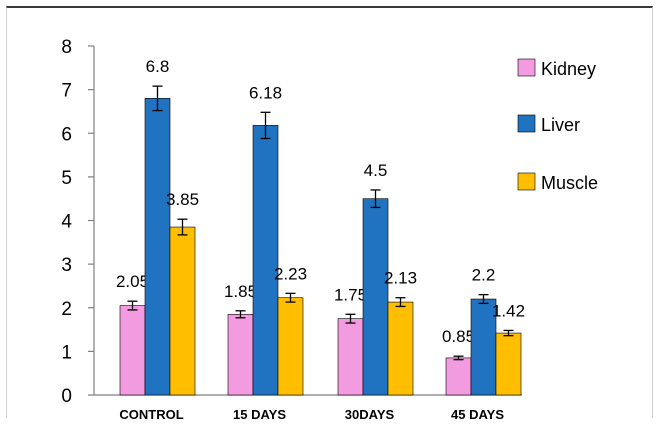  Describe the element at coordinates (66, 396) in the screenshot. I see `y-tick-label: 0` at that location.